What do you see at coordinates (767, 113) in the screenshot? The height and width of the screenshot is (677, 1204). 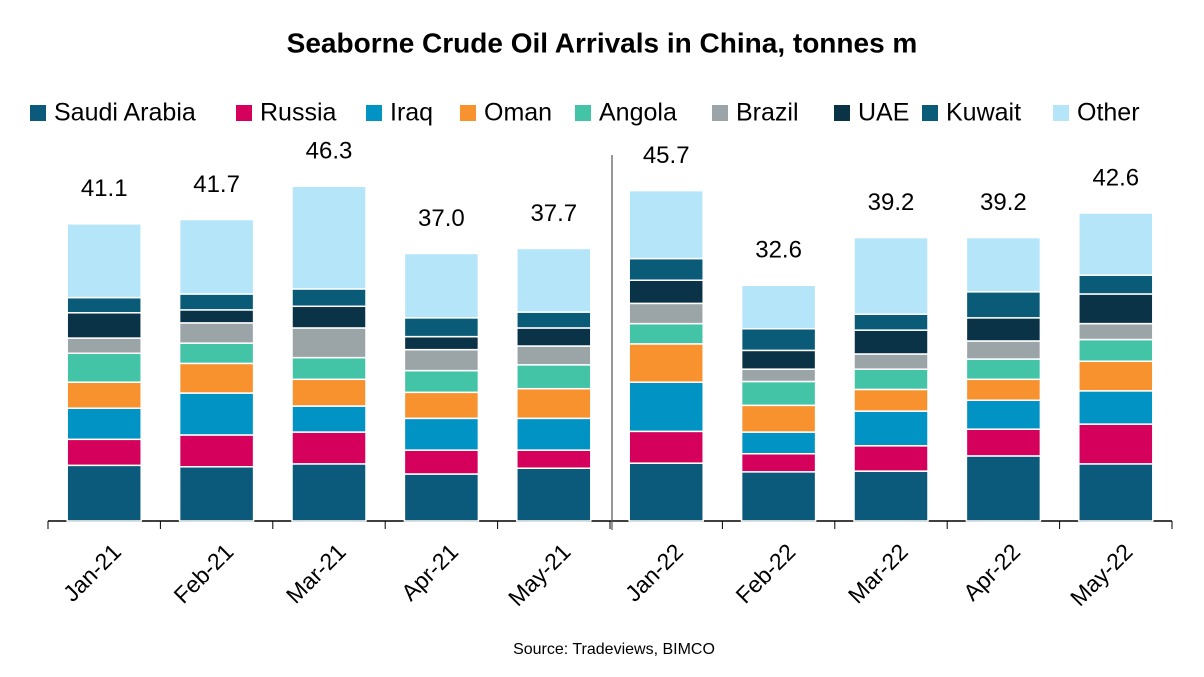 I see `legend-label: Brazil` at bounding box center [767, 113].